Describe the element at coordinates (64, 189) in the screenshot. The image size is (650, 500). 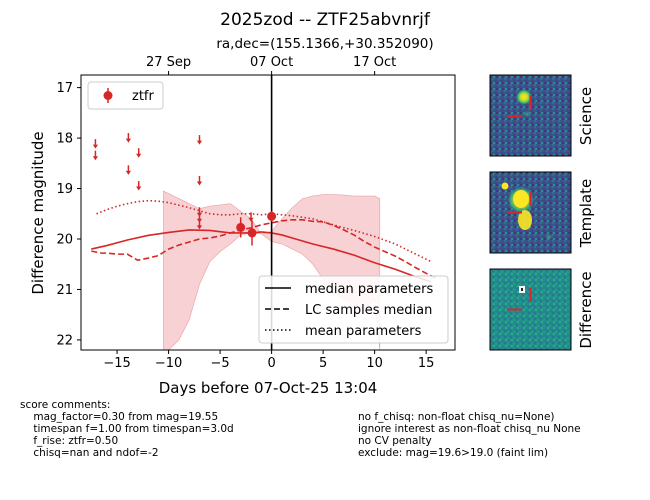
I see `y-tick-label: 19` at that location.